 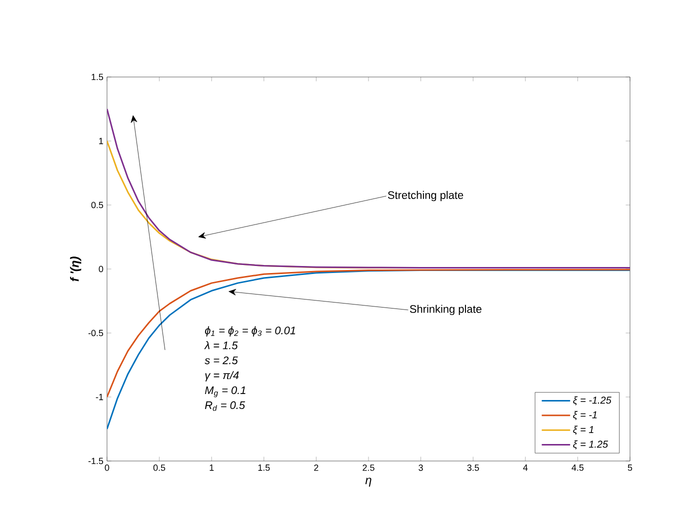 What do you see at coordinates (222, 376) in the screenshot?
I see `annotation: γ = π/4` at bounding box center [222, 376].